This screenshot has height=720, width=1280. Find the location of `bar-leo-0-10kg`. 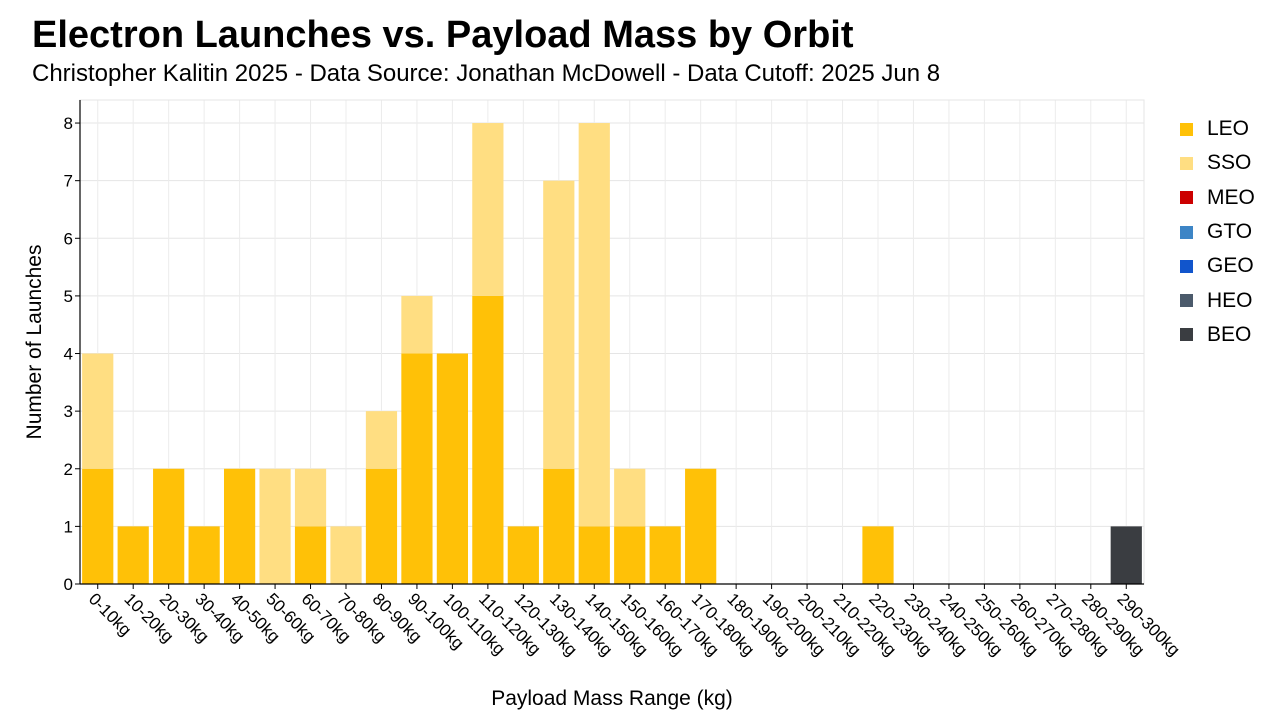

bar-leo-0-10kg is located at coordinates (98, 526).